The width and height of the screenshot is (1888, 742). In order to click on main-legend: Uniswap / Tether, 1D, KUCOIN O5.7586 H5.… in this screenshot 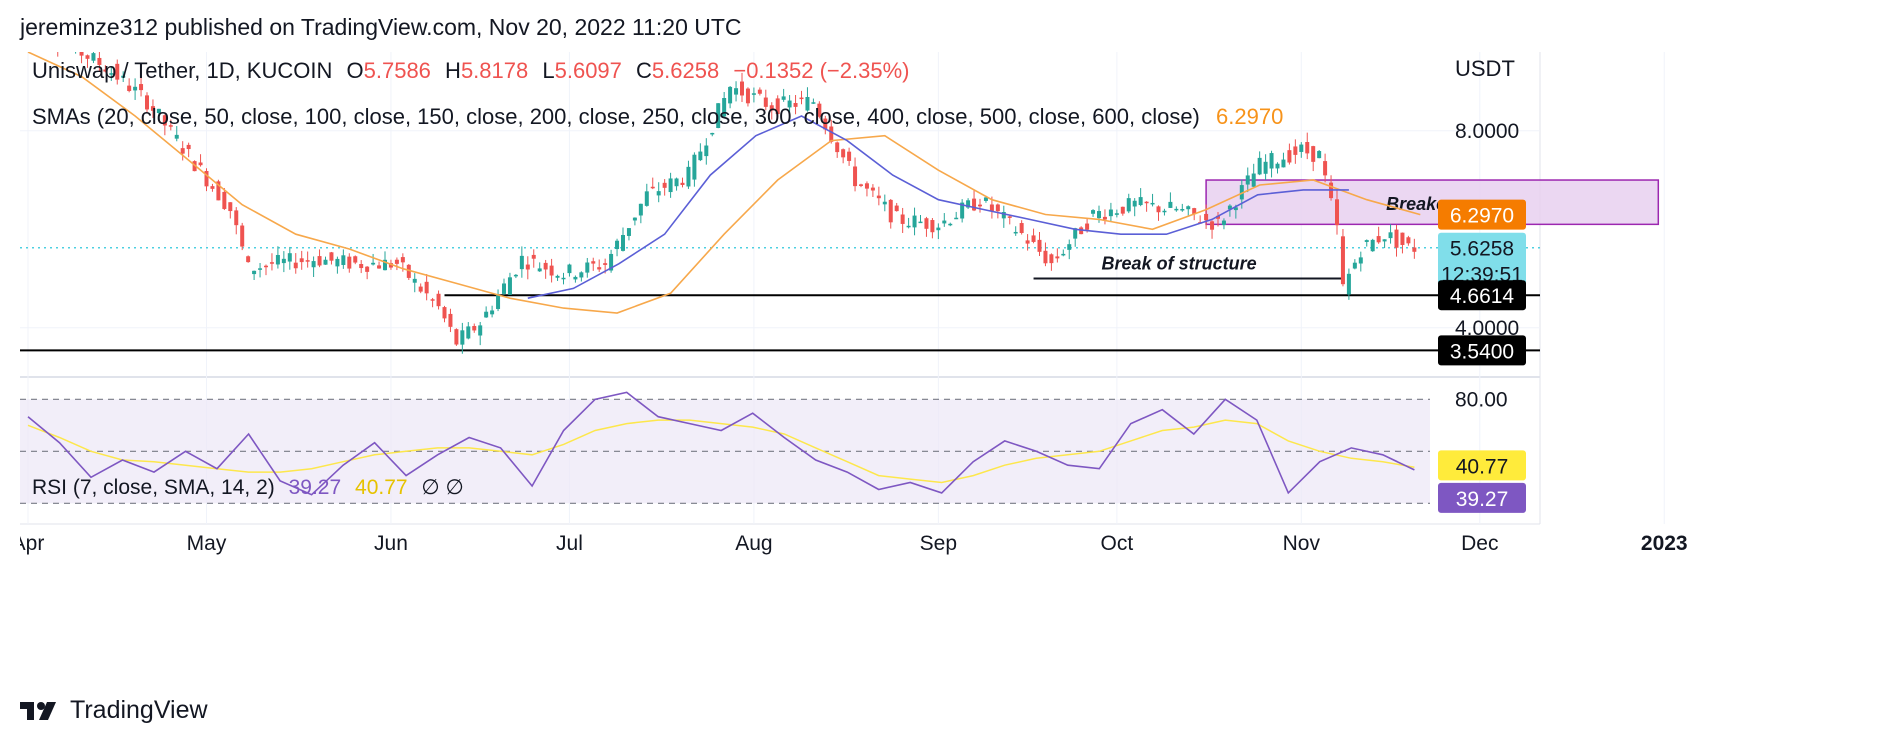, I will do `click(657, 93)`.